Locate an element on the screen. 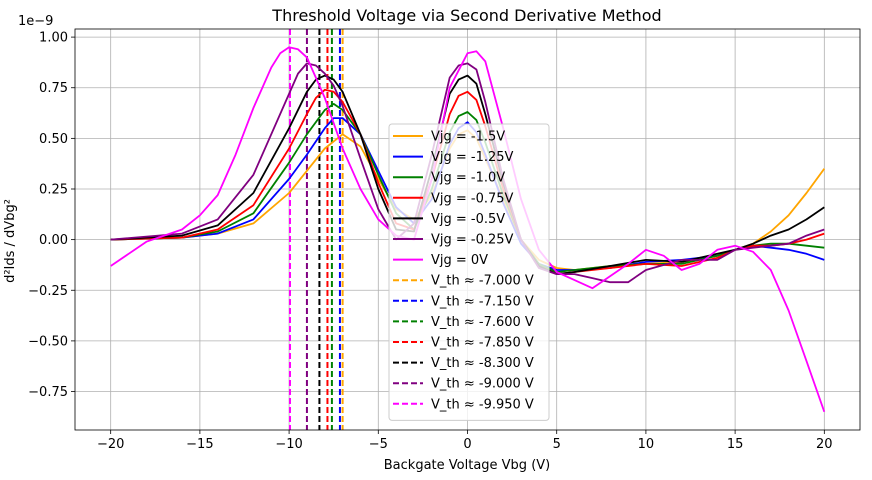 Image resolution: width=872 pixels, height=480 pixels. y-tick-label: 0.50 is located at coordinates (53, 139).